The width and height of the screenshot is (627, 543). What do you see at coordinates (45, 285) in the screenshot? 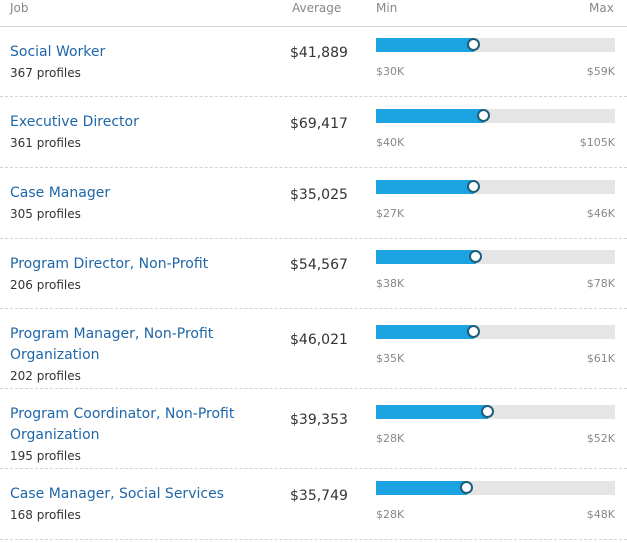
I see `profile-count: 206 profiles` at bounding box center [45, 285].